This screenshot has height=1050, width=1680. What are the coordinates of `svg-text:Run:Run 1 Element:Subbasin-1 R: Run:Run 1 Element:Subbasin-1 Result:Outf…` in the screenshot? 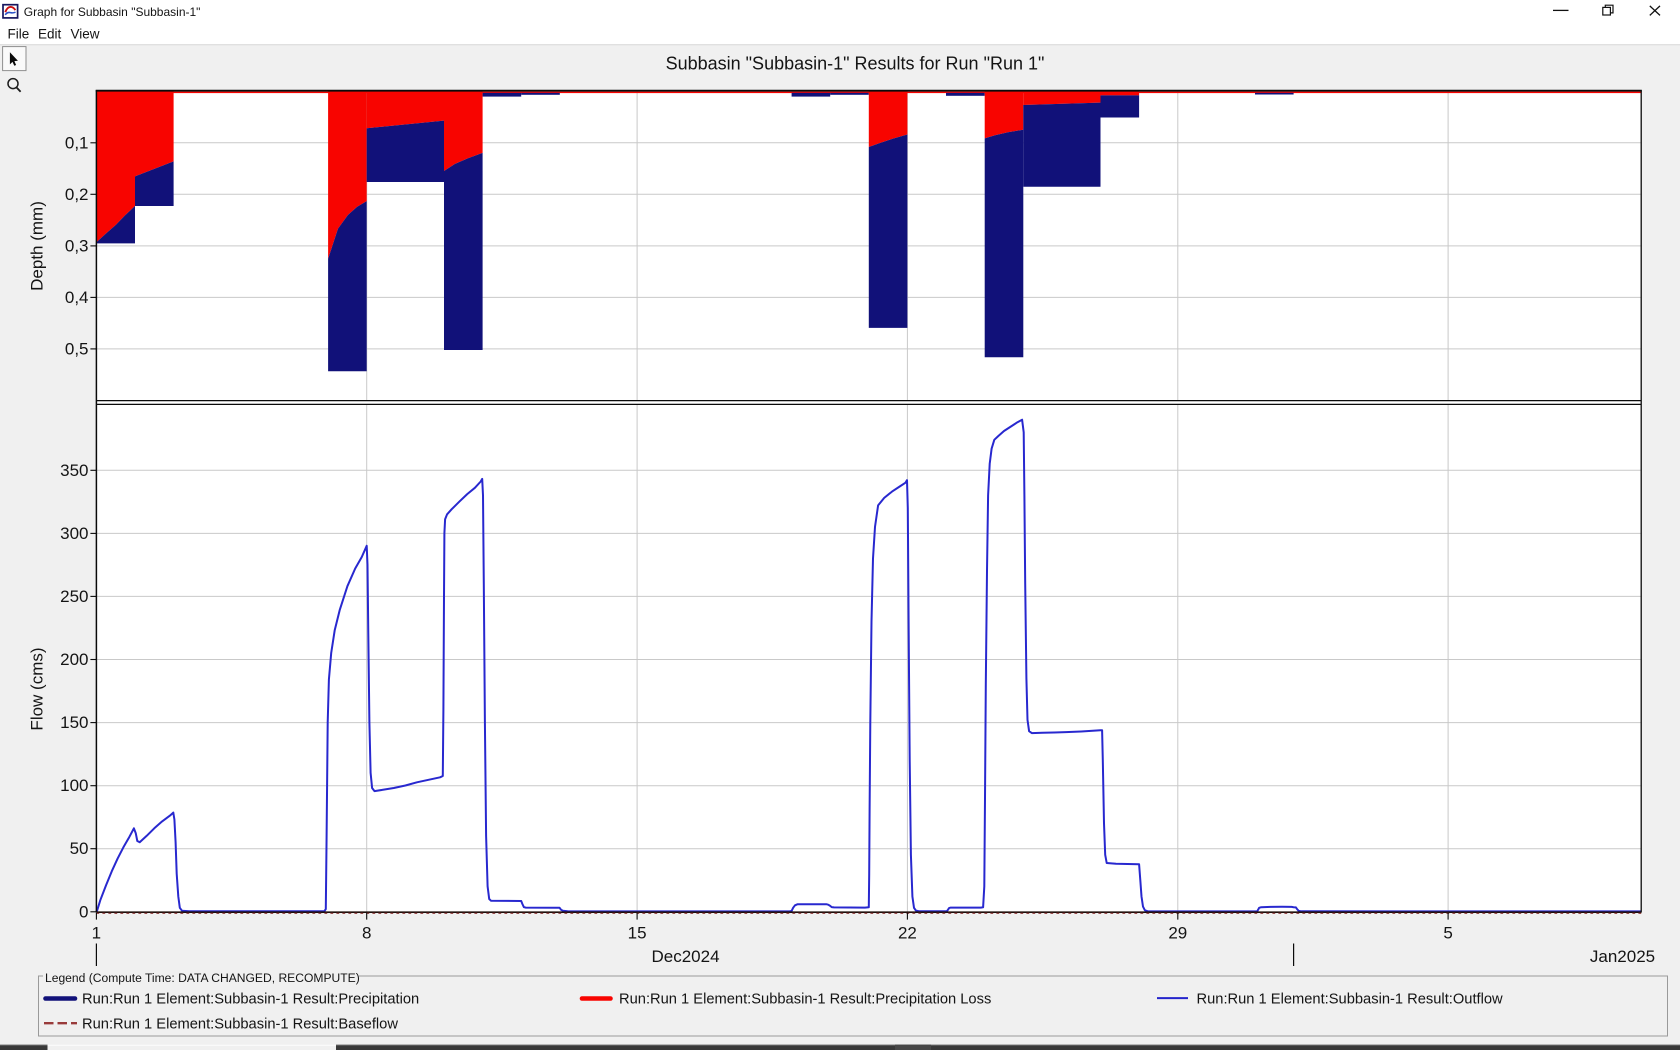 It's located at (1350, 1000).